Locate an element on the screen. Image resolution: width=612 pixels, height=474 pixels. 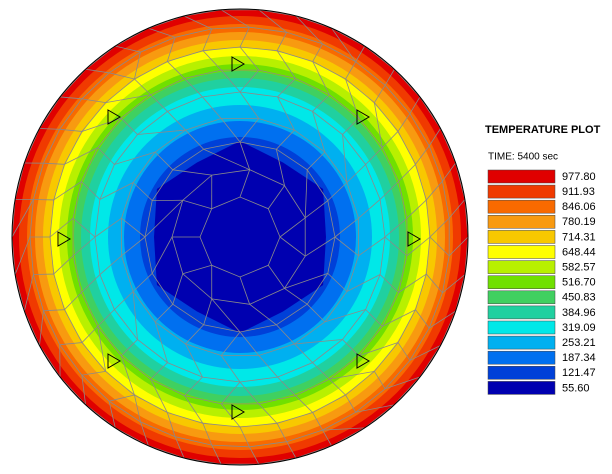
mesh-ring is located at coordinates (238, 237).